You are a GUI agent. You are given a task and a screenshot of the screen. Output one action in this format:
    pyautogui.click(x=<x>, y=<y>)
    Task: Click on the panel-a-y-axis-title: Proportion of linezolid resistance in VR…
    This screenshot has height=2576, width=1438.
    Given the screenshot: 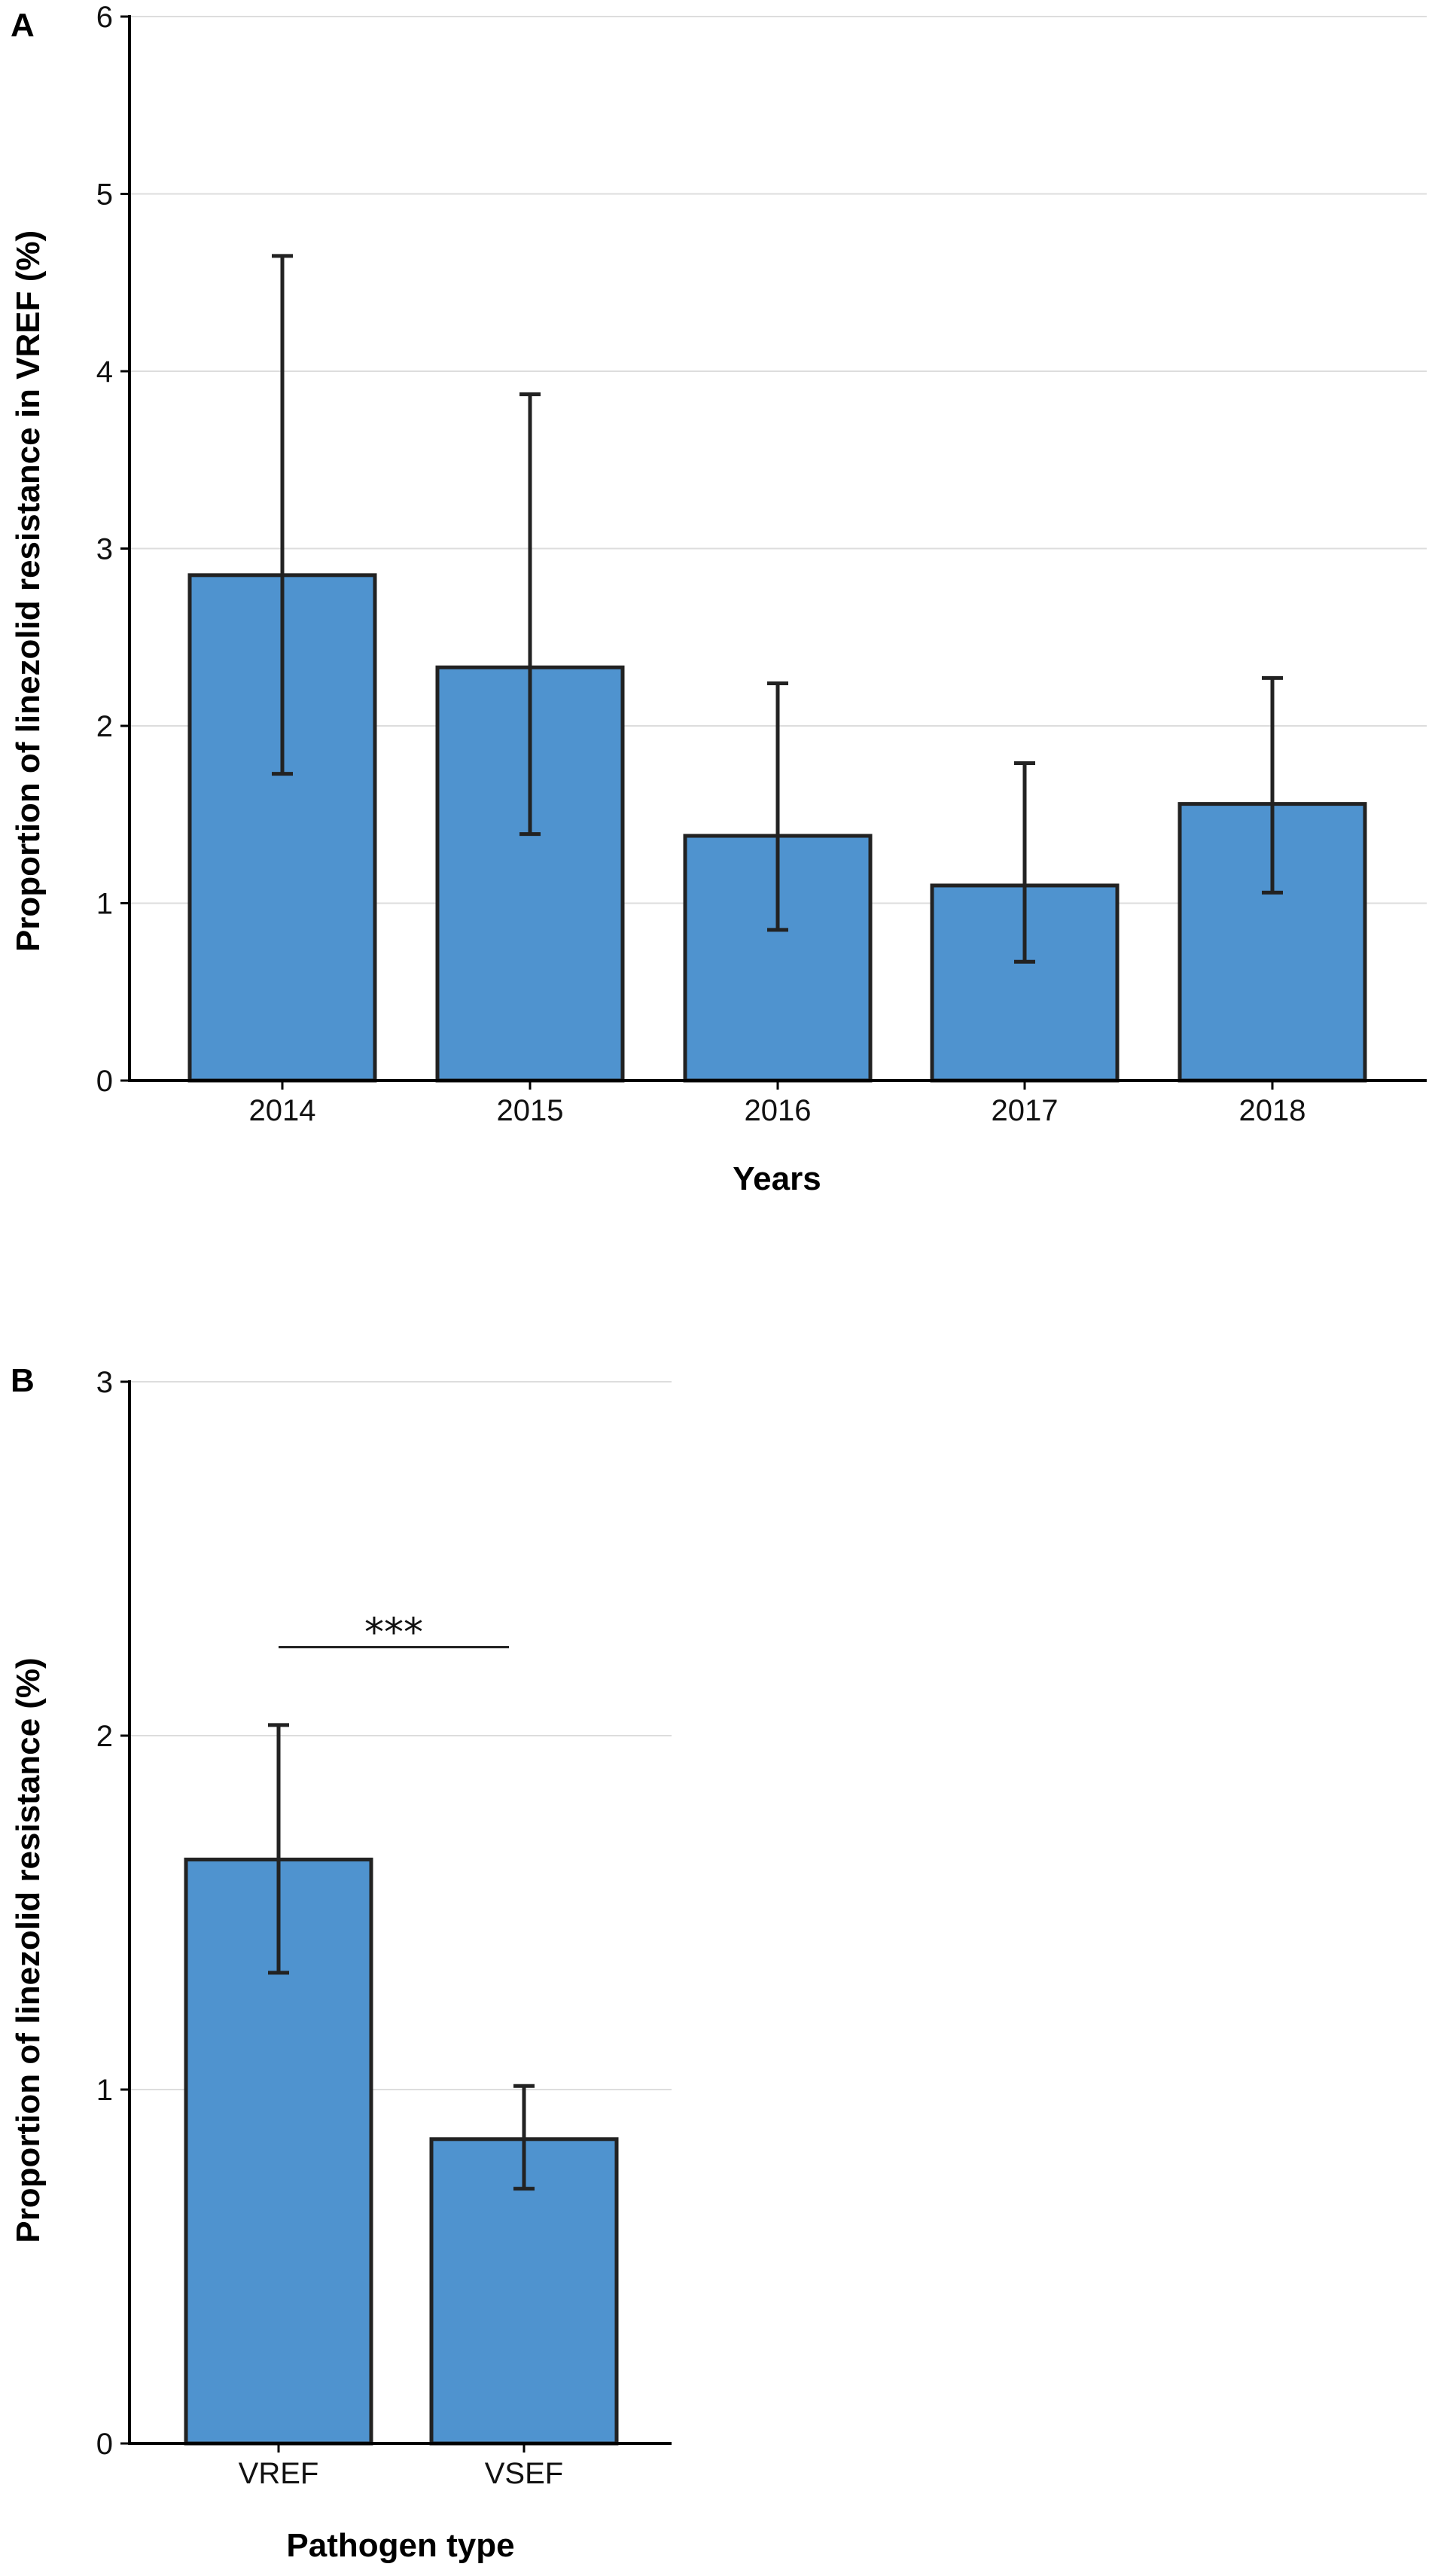 What is the action you would take?
    pyautogui.click(x=29, y=591)
    